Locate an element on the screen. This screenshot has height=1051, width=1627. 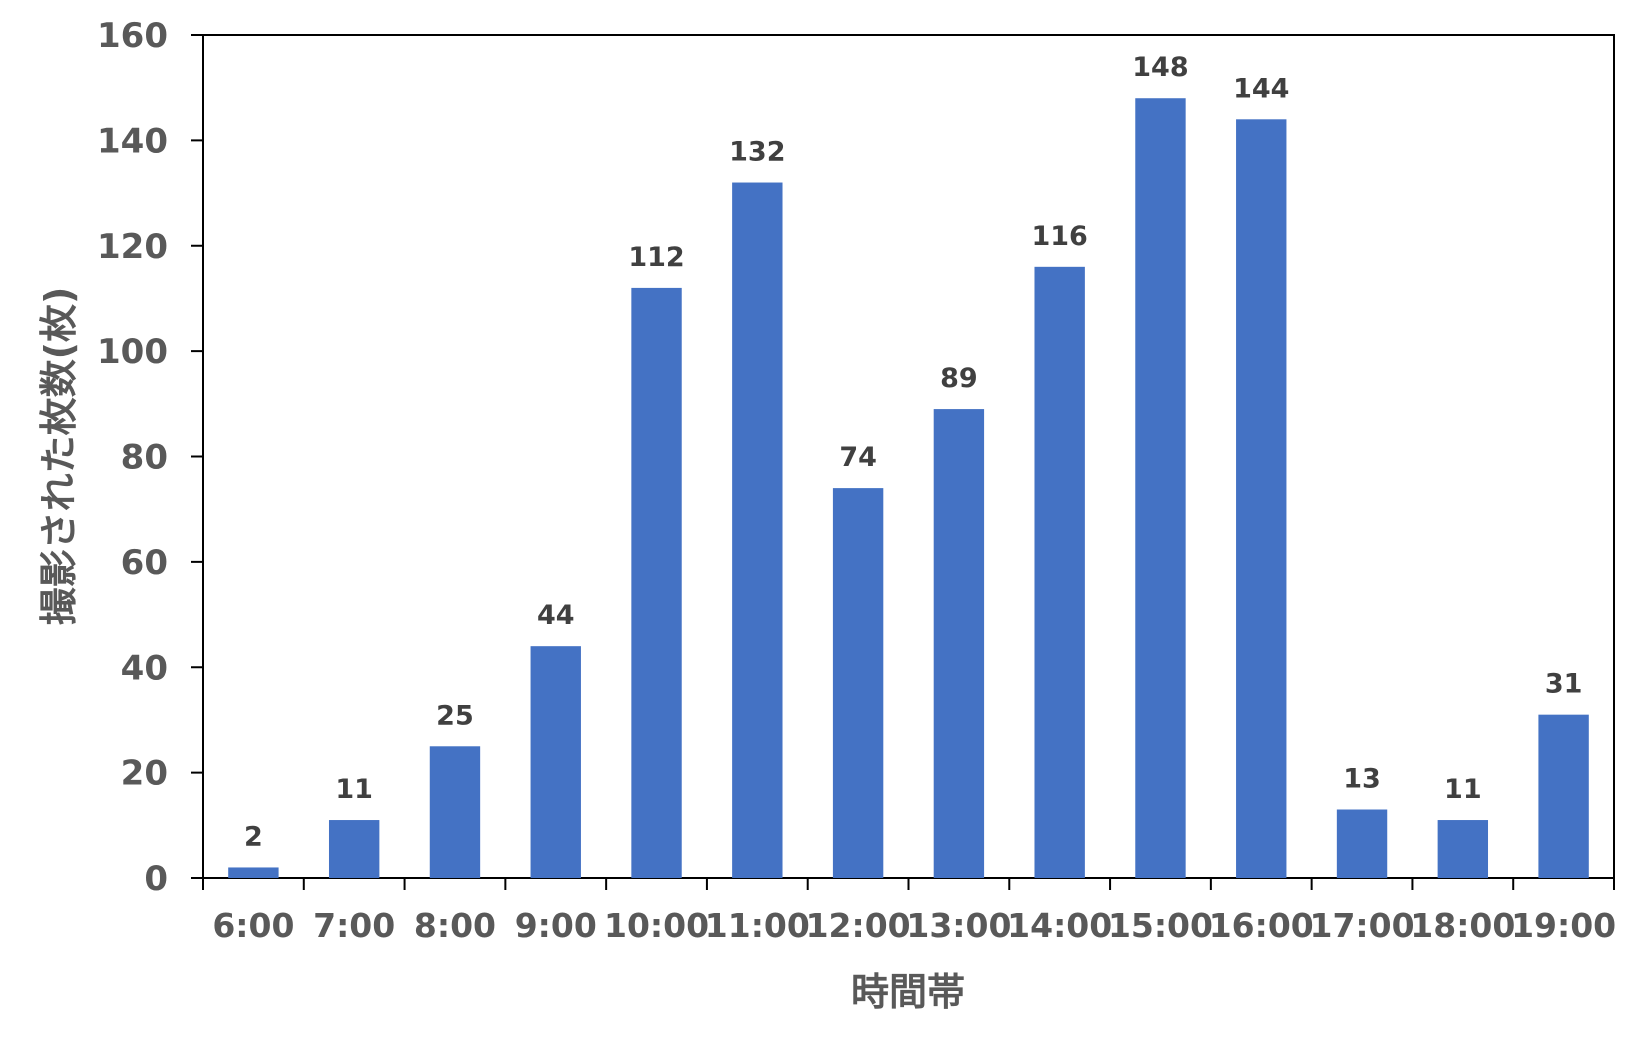
y-tick-label-120: 120 is located at coordinates (132, 247).